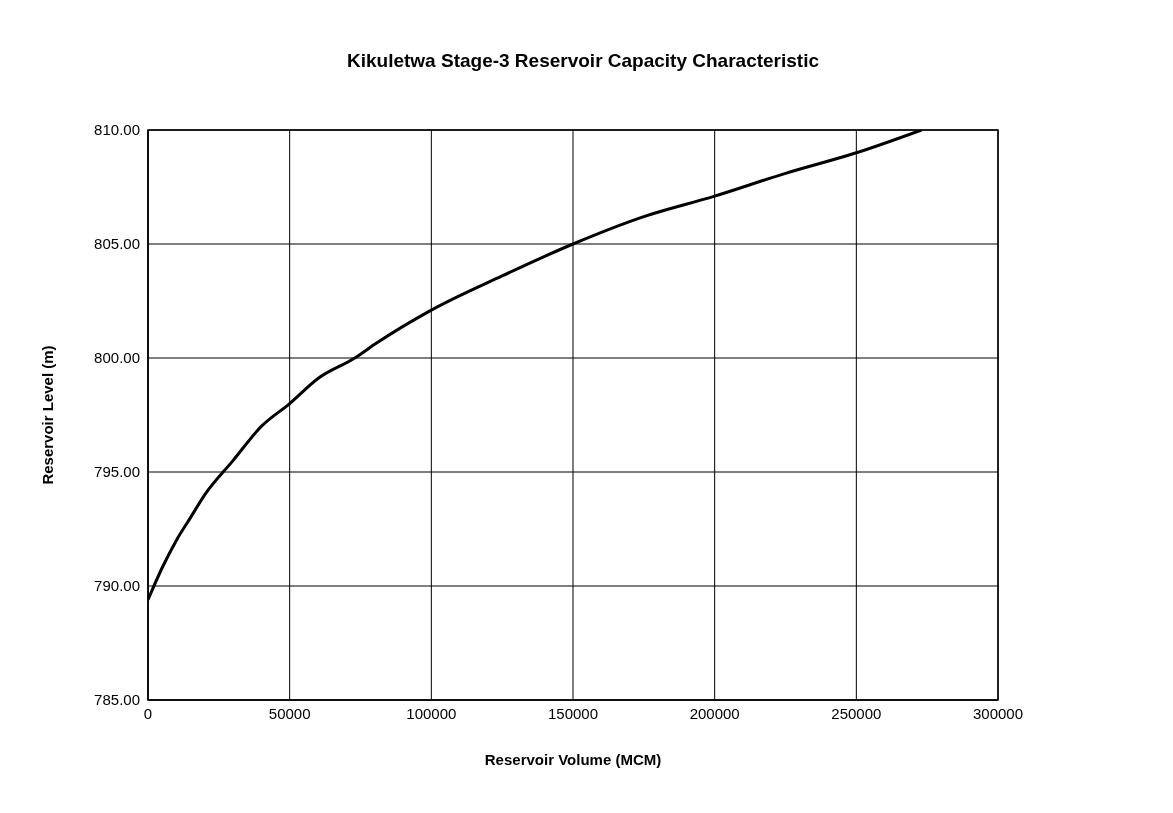  What do you see at coordinates (573, 759) in the screenshot?
I see `x-axis-title: Reservoir Volume (MCM)` at bounding box center [573, 759].